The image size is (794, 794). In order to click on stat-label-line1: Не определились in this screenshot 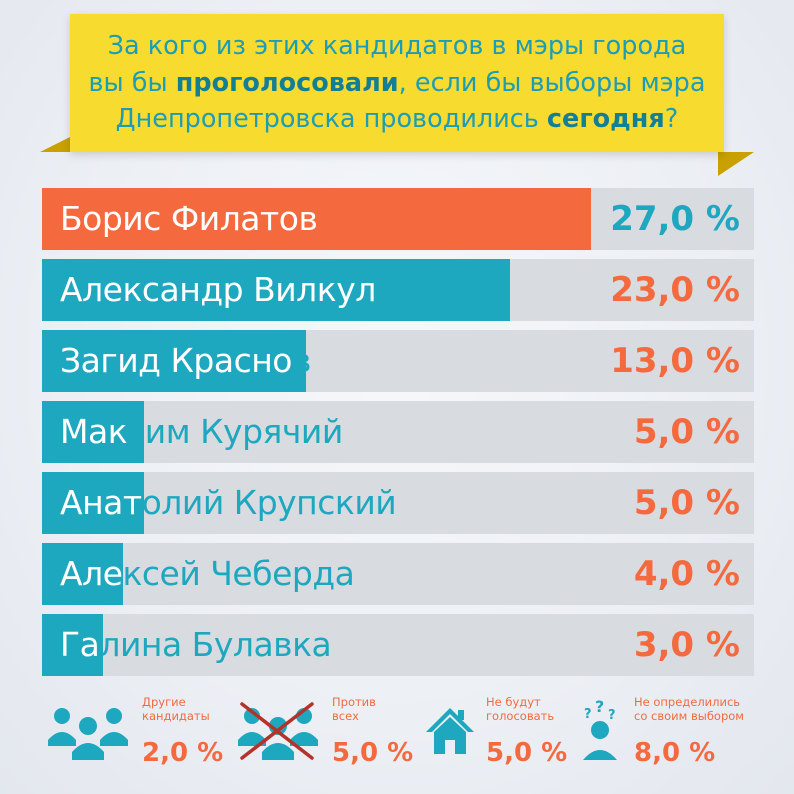, I will do `click(687, 702)`.